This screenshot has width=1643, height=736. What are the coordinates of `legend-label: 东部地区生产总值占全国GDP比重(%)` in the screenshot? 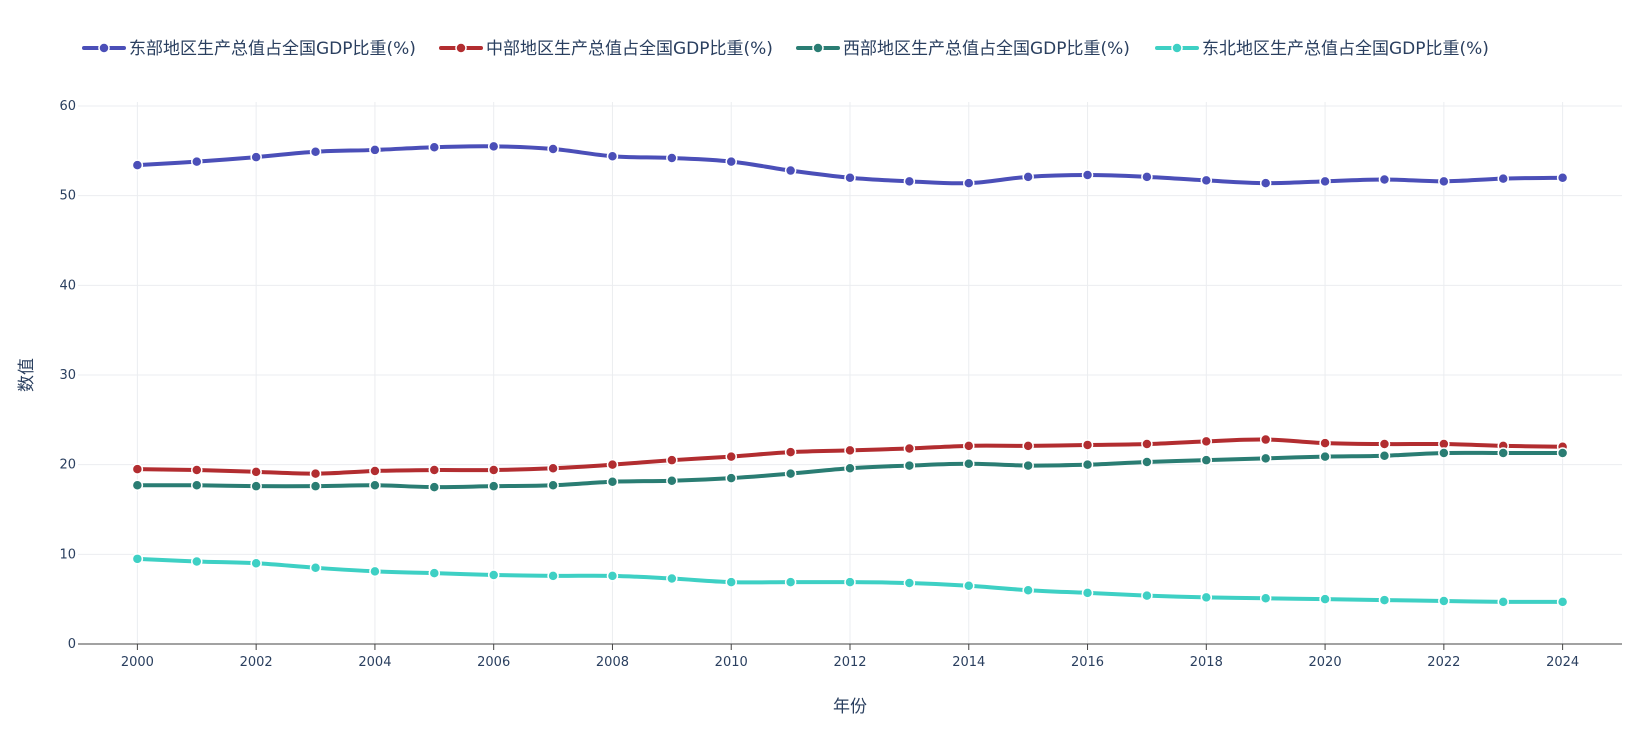 It's located at (272, 49).